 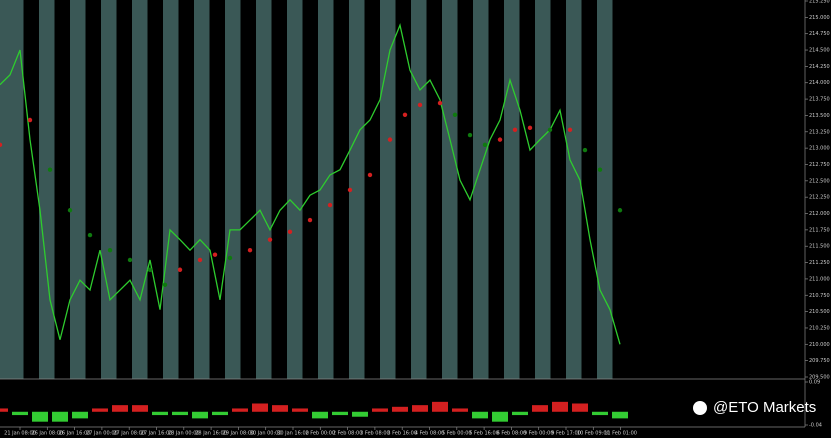 I want to click on x-tick-label: 28 Jan 00:00, so click(x=184, y=434).